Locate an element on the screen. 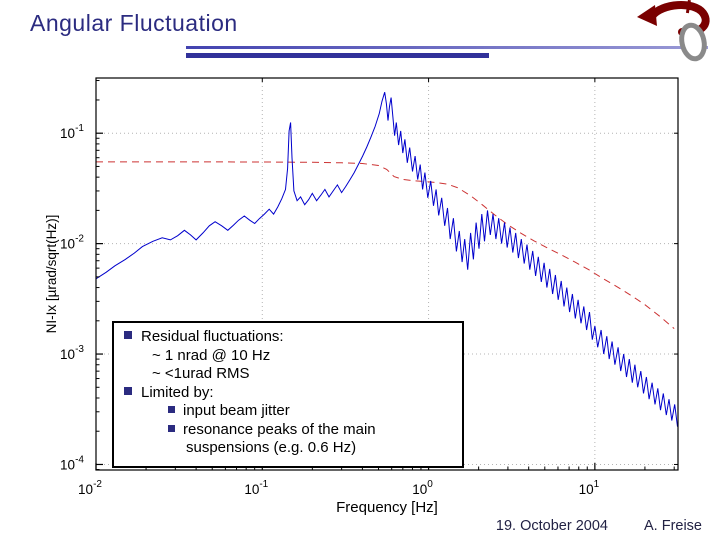 This screenshot has height=540, width=720. bullet-item: input beam jitter is located at coordinates (288, 411).